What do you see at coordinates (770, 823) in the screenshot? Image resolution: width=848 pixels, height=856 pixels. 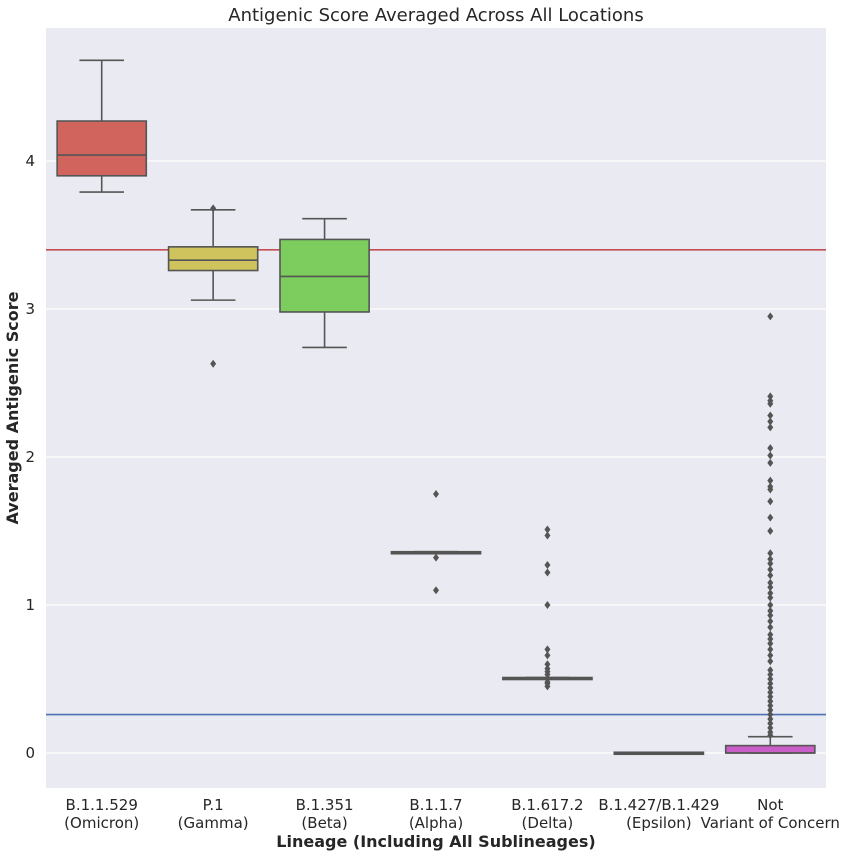 I see `x-category-label-line2: Variant of Concern` at bounding box center [770, 823].